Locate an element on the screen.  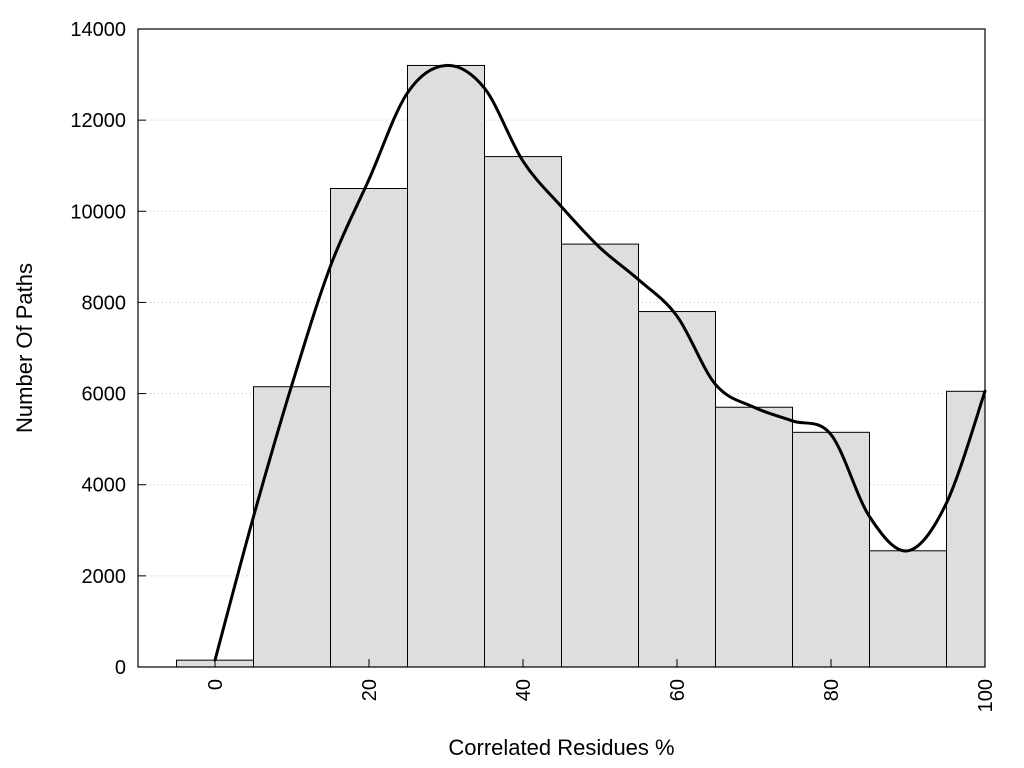
y-tick-label: 4000 is located at coordinates (104, 486).